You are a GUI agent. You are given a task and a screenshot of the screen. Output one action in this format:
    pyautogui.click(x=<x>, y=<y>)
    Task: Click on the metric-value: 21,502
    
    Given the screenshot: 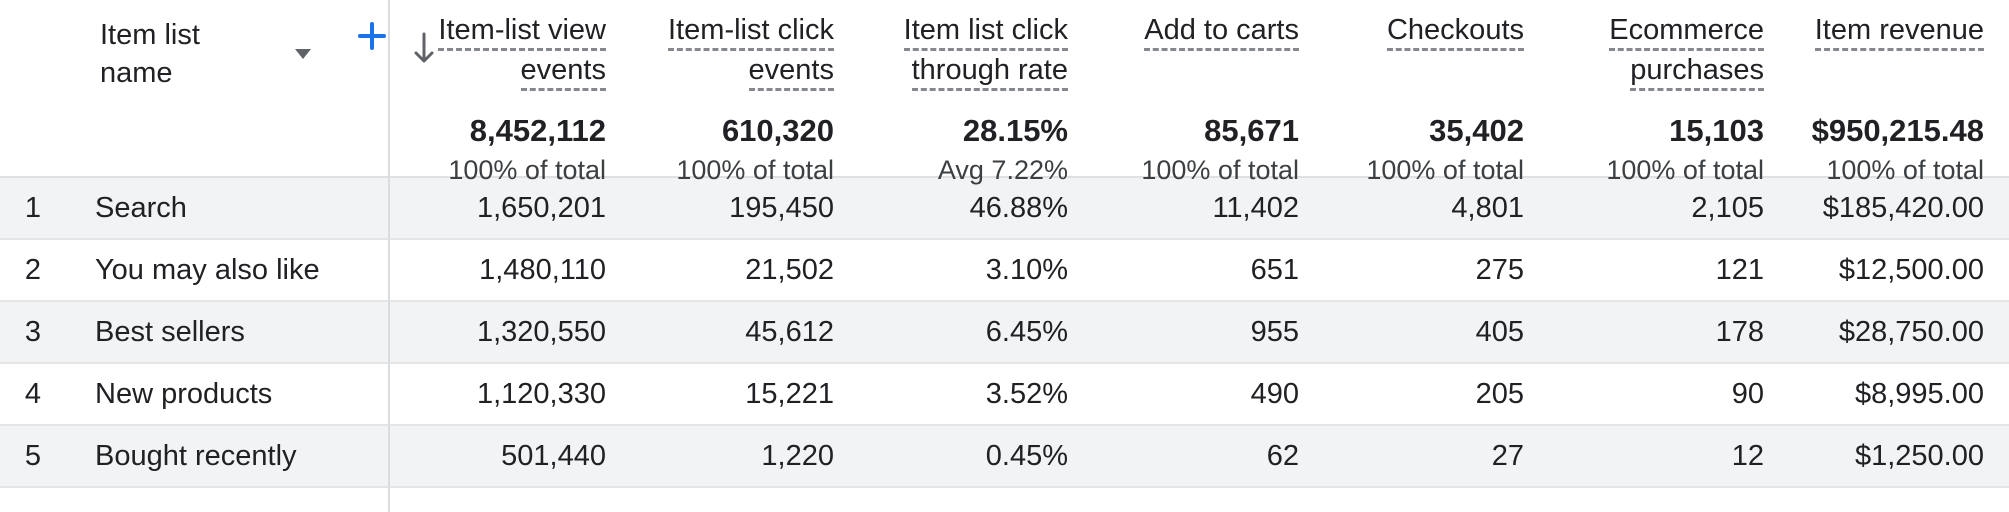 What is the action you would take?
    pyautogui.click(x=789, y=269)
    